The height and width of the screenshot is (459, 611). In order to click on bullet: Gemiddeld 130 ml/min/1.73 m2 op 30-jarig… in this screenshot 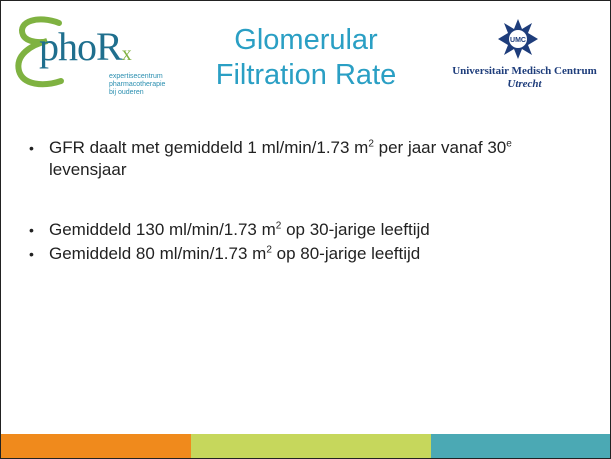, I will do `click(309, 230)`.